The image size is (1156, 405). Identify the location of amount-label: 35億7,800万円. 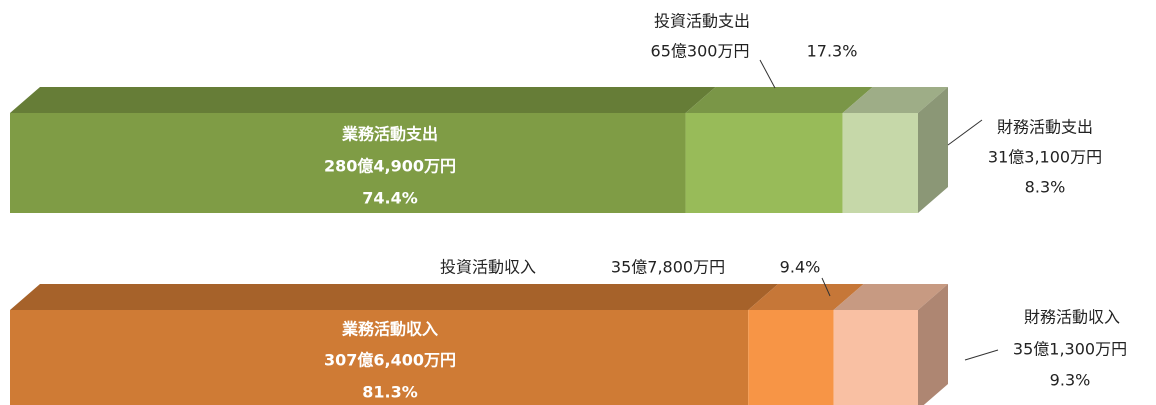
(668, 267).